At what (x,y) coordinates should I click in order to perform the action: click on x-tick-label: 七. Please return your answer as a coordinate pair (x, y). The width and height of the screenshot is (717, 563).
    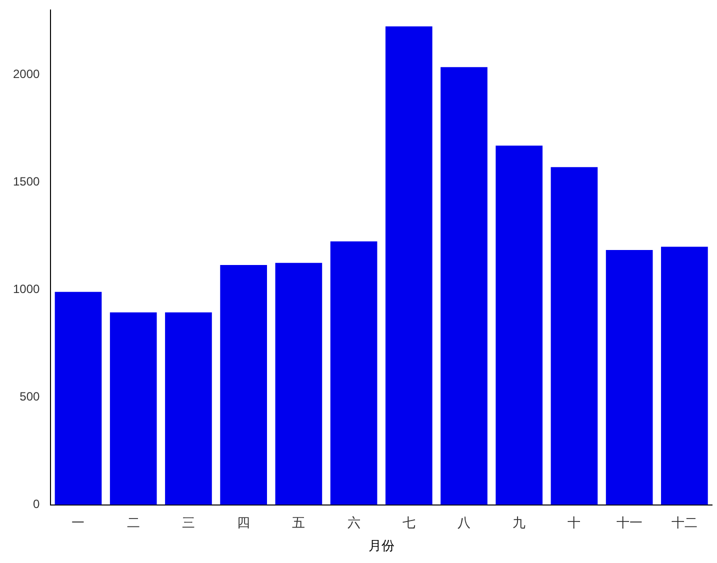
    Looking at the image, I should click on (409, 522).